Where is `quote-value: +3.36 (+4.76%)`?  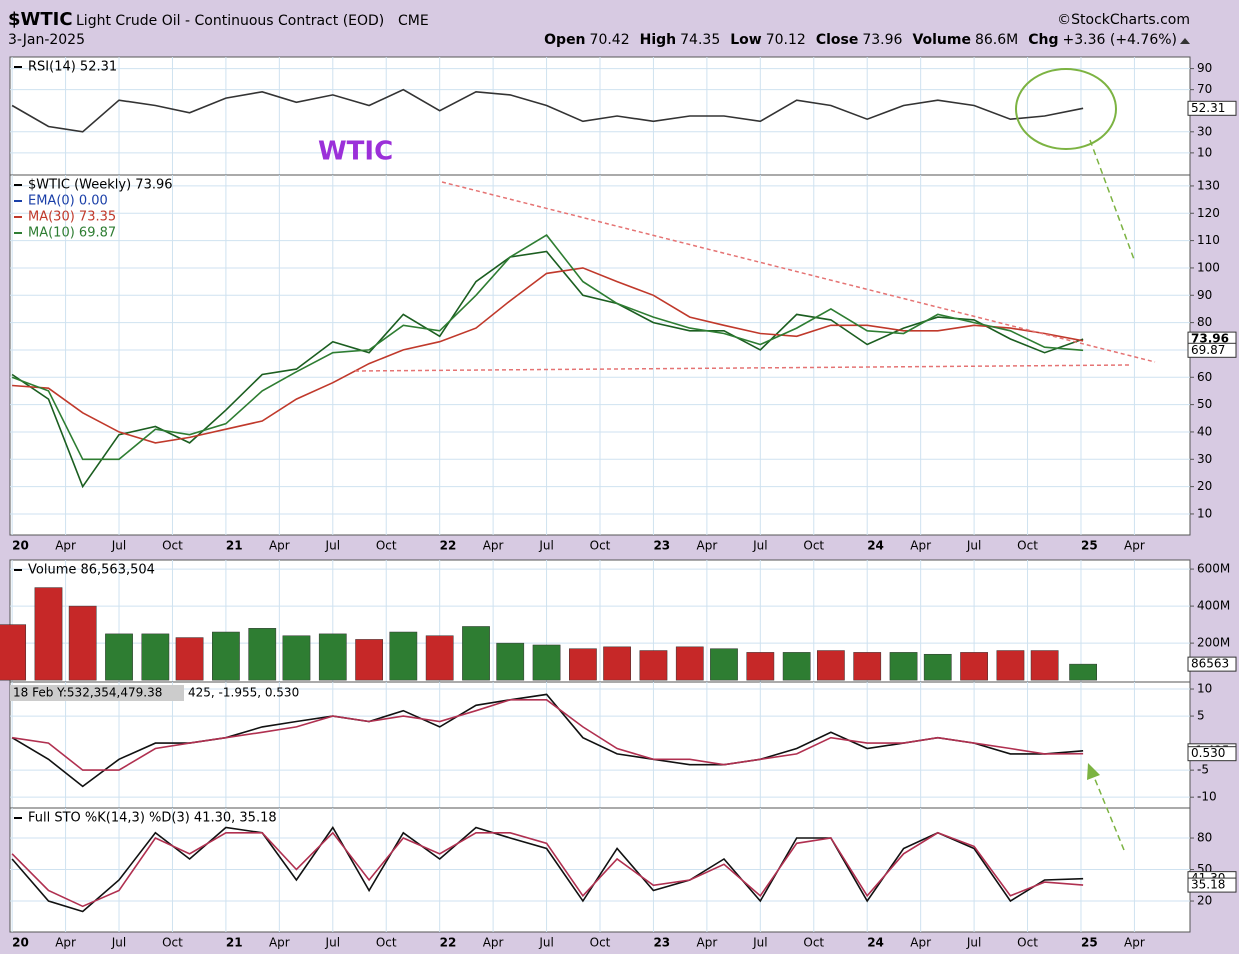
quote-value: +3.36 (+4.76%) is located at coordinates (1120, 40).